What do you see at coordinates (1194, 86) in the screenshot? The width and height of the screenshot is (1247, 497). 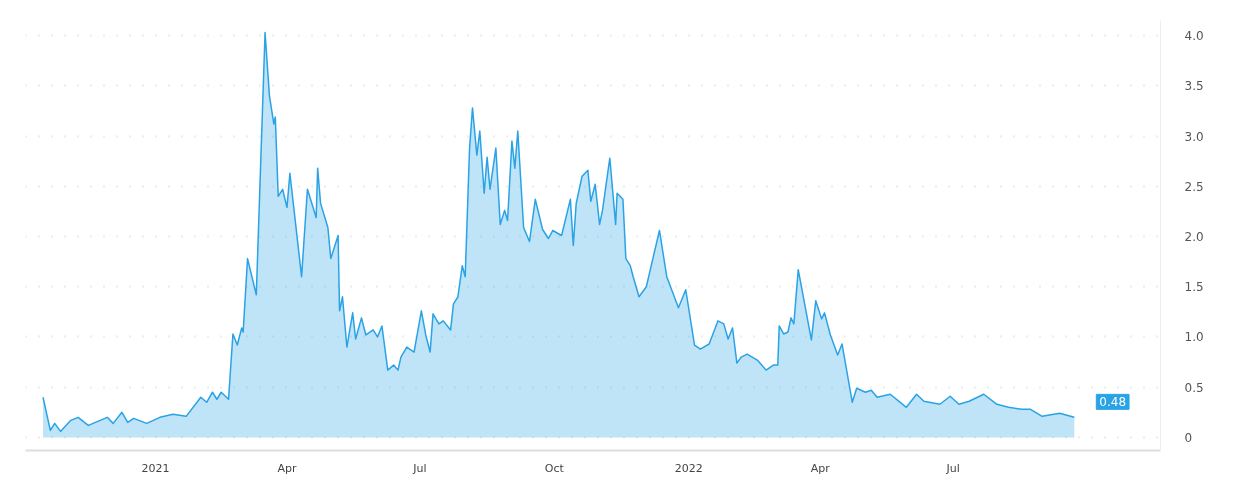 I see `y-tick-label: 3.5` at bounding box center [1194, 86].